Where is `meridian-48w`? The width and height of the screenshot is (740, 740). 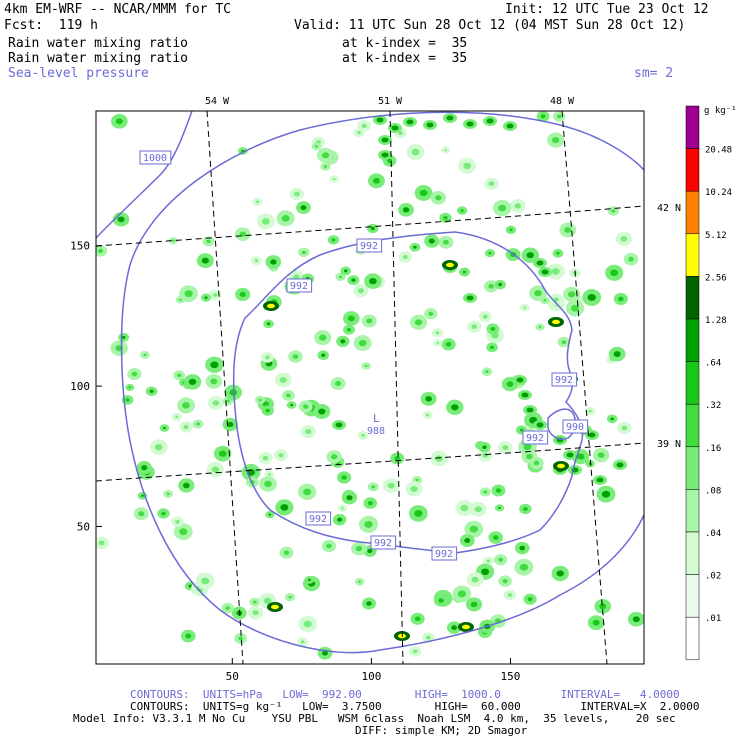
meridian-48w is located at coordinates (584, 387).